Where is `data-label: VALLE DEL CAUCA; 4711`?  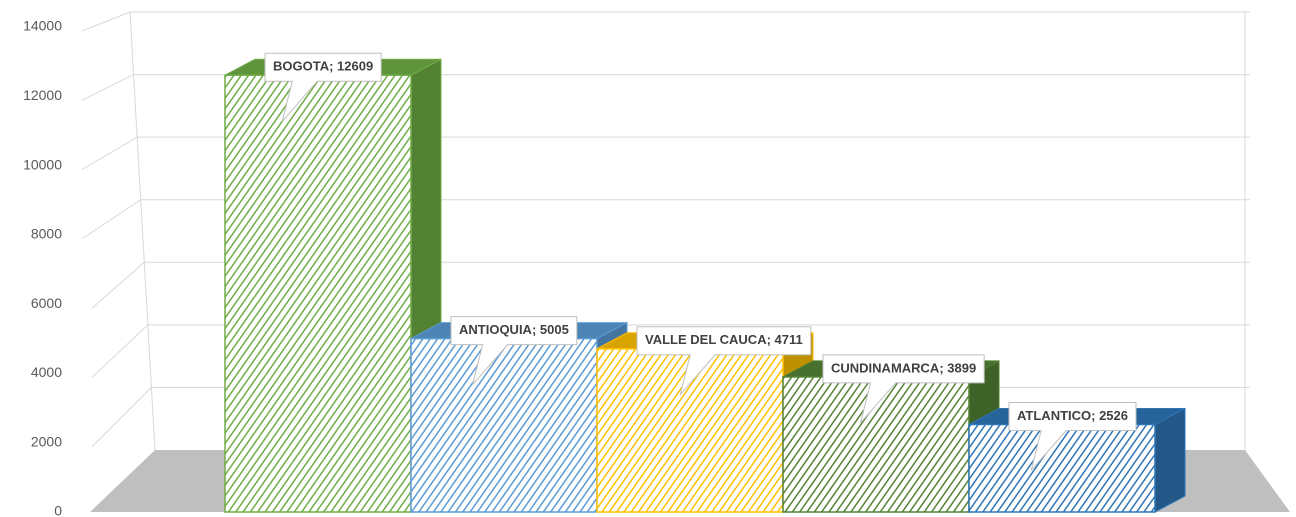 data-label: VALLE DEL CAUCA; 4711 is located at coordinates (724, 339).